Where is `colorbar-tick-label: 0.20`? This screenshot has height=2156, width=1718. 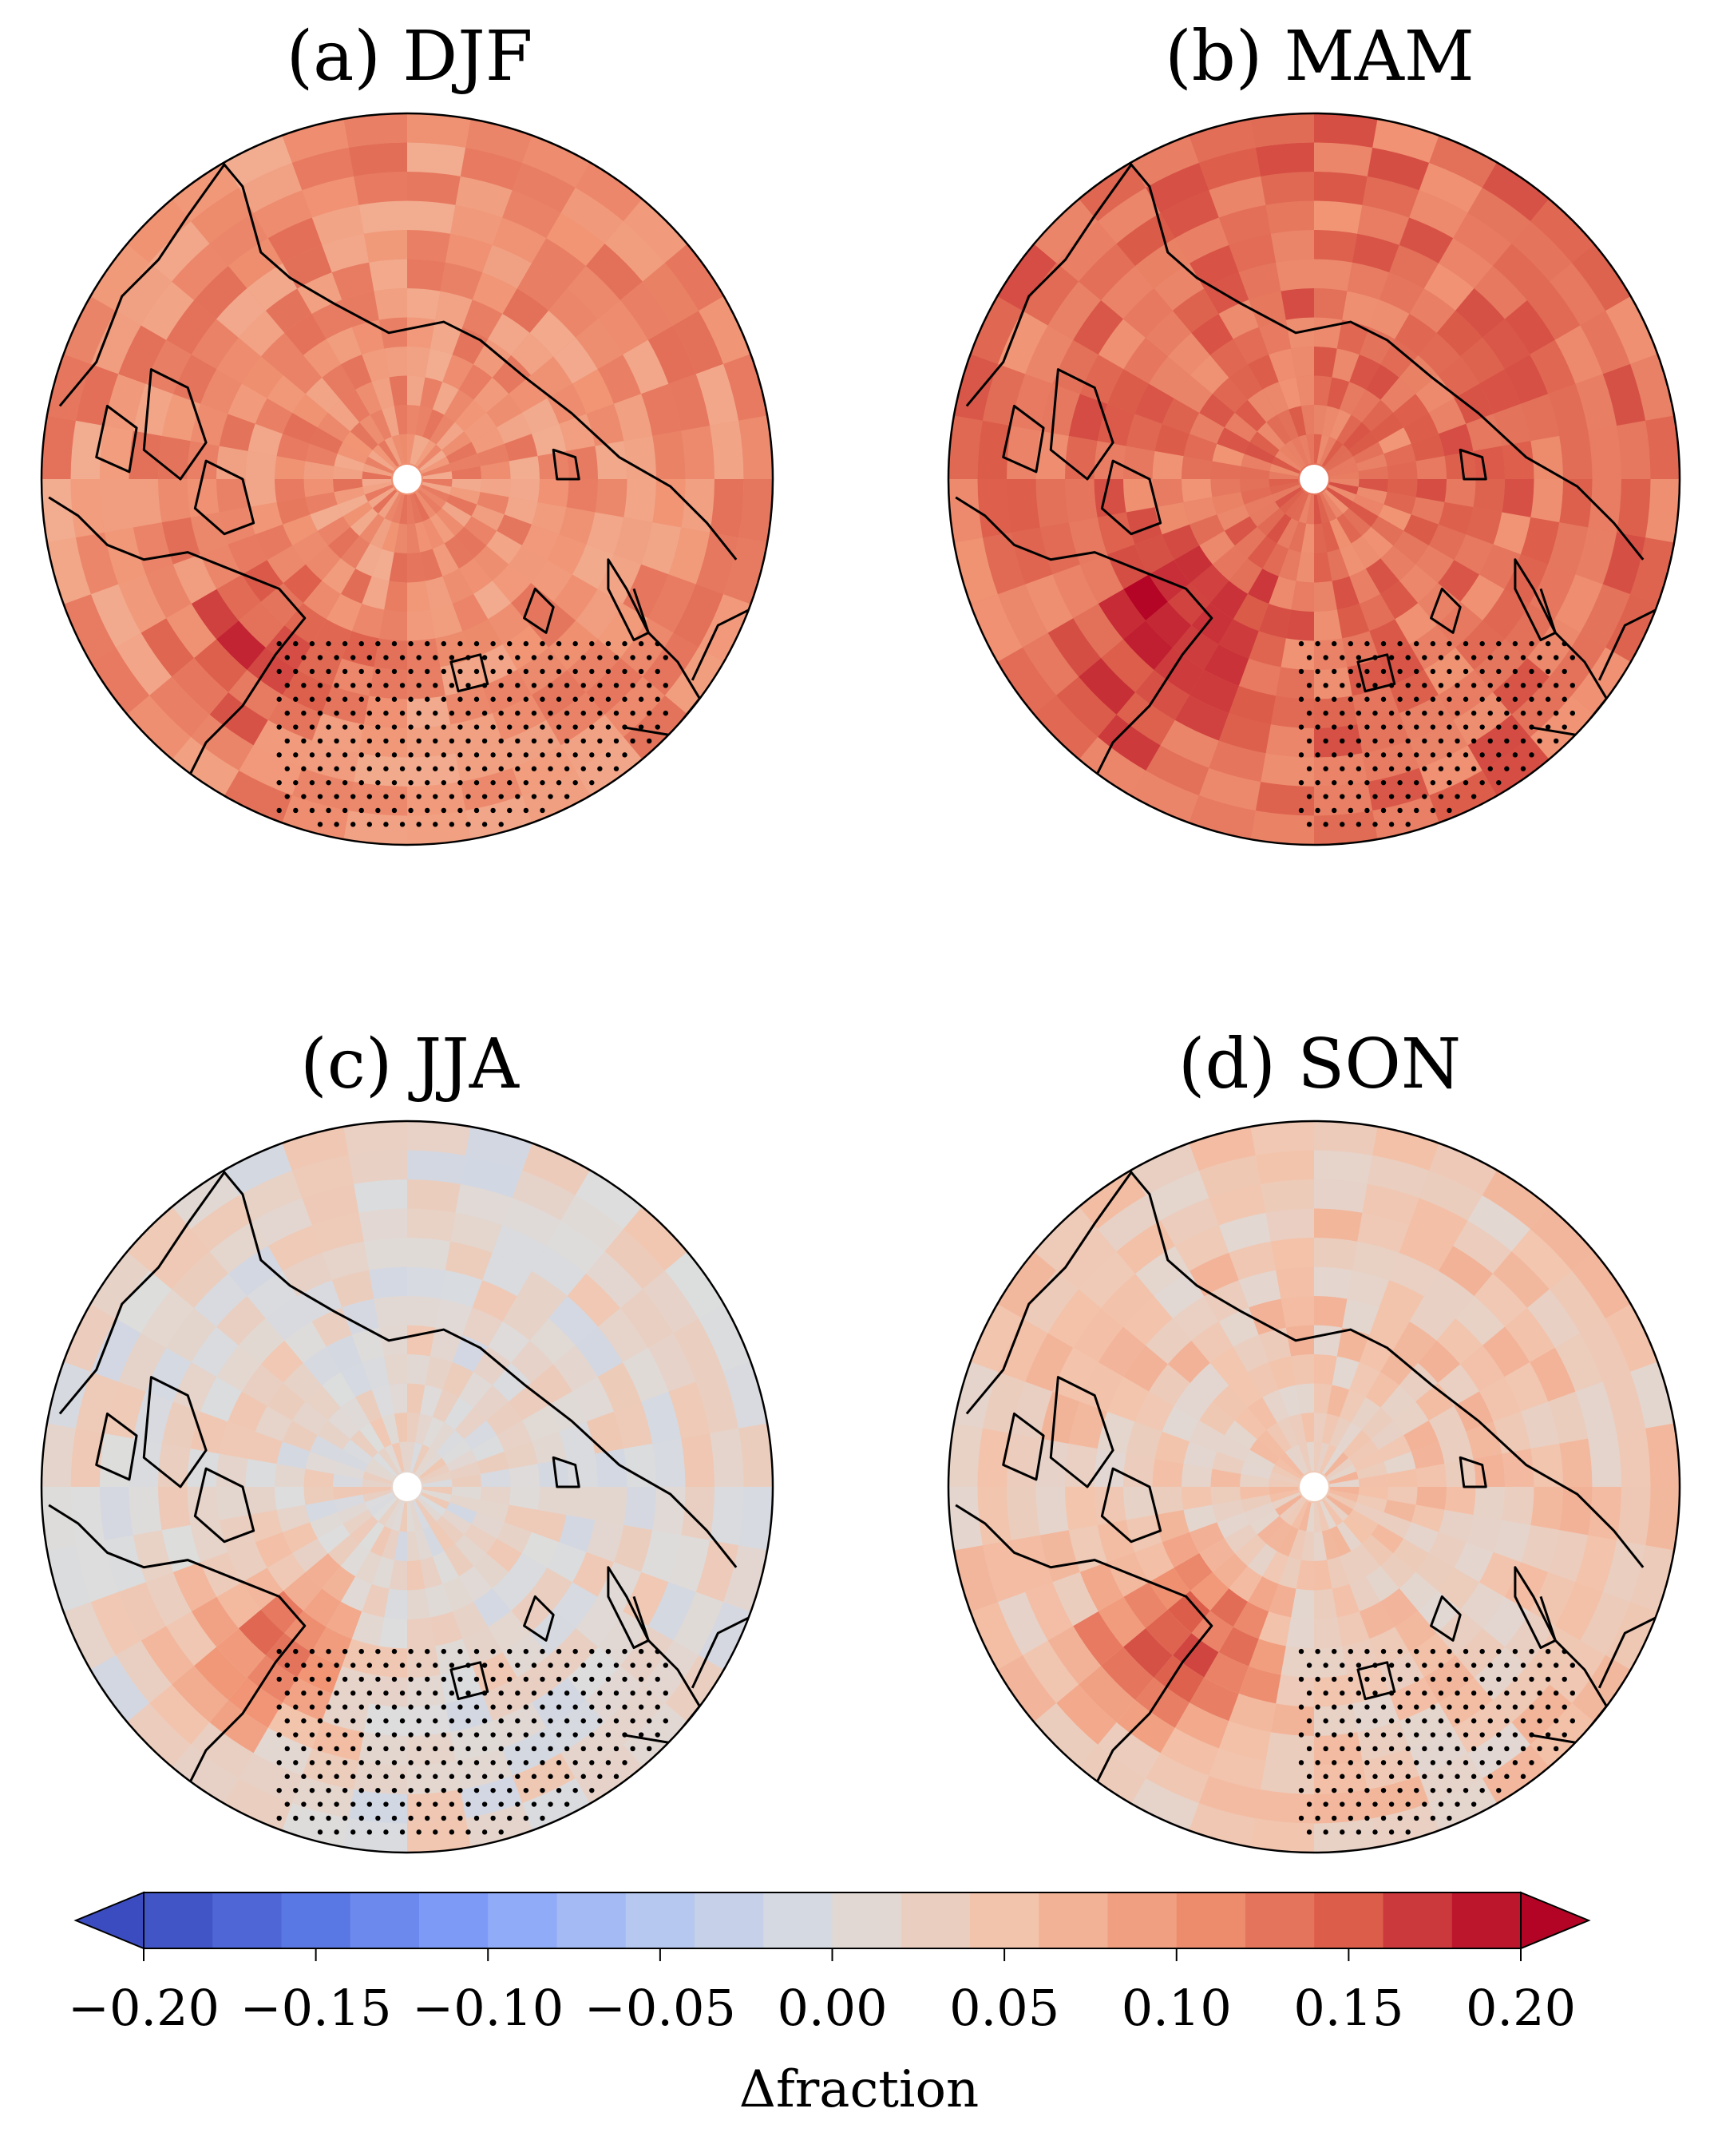 colorbar-tick-label: 0.20 is located at coordinates (1521, 2008).